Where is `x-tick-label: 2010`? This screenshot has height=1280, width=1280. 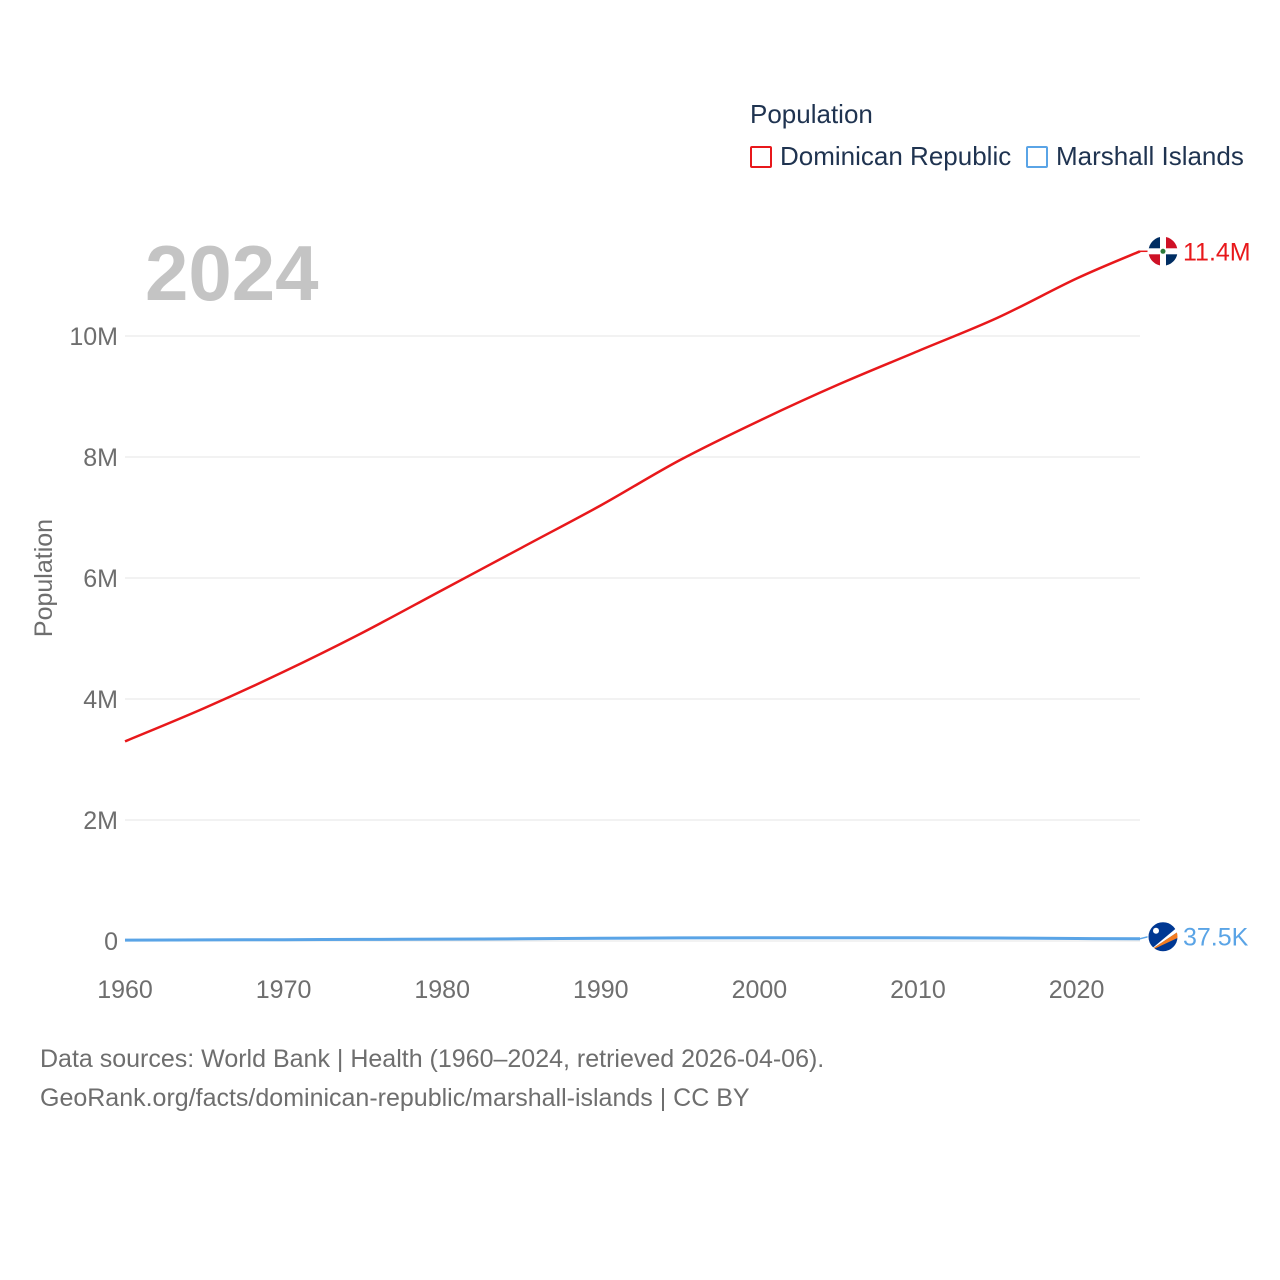
x-tick-label: 2010 is located at coordinates (918, 990).